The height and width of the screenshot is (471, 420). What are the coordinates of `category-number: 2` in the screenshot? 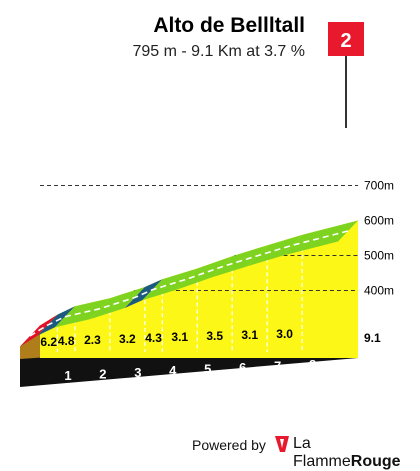 It's located at (345, 41).